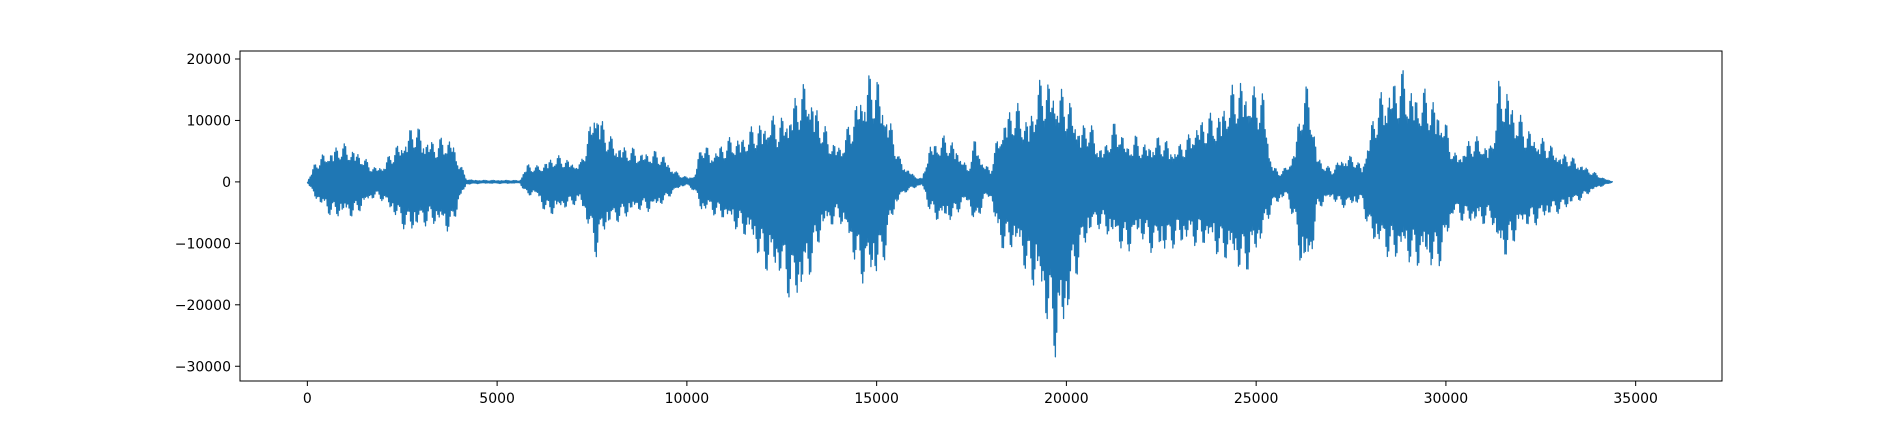  What do you see at coordinates (497, 399) in the screenshot?
I see `x-tick-label: 5000` at bounding box center [497, 399].